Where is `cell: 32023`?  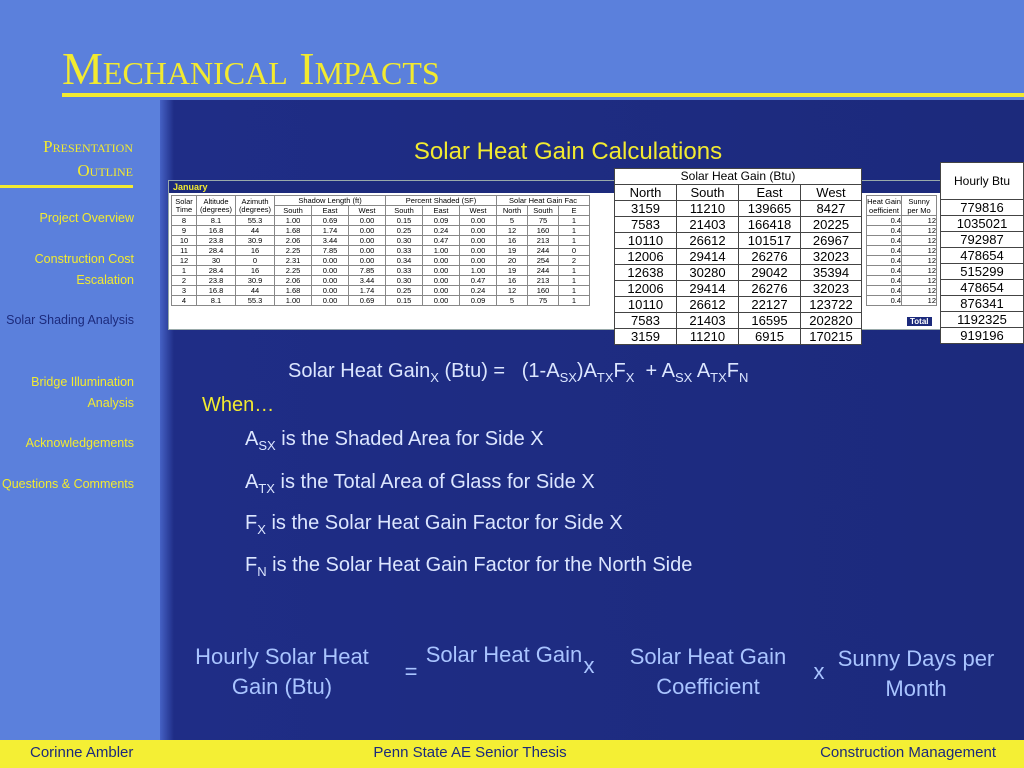
cell: 32023 is located at coordinates (831, 288).